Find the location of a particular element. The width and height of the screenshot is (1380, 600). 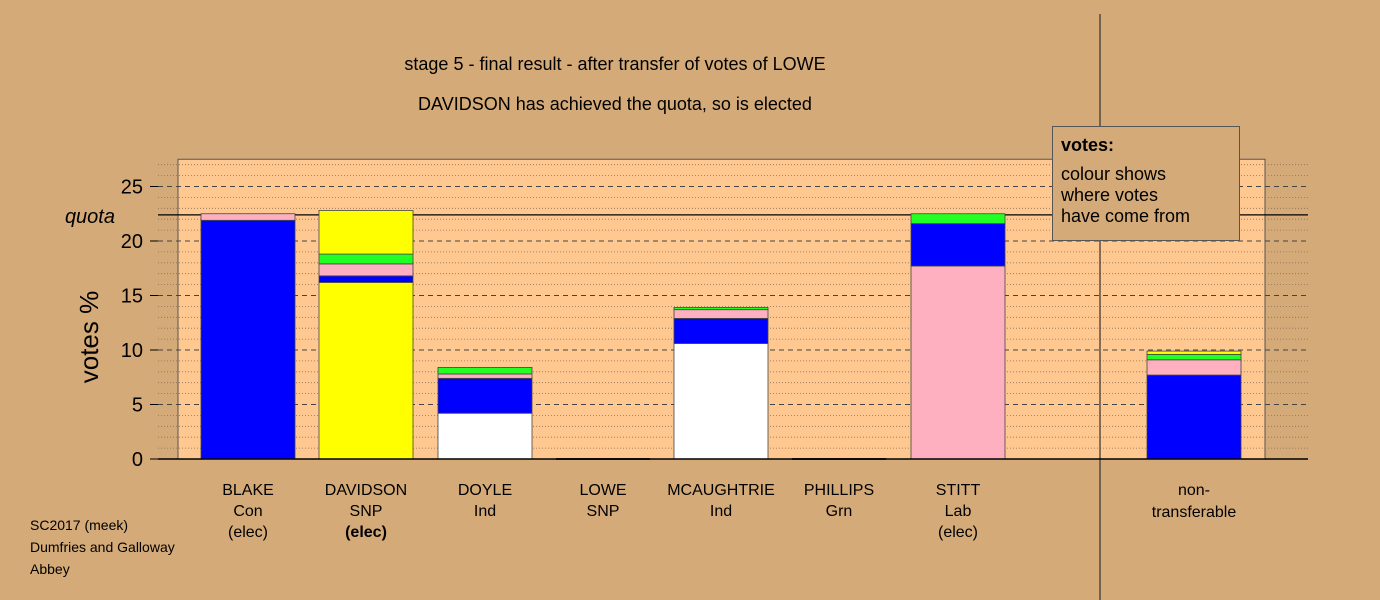

legend-line: colour shows is located at coordinates (1114, 174).